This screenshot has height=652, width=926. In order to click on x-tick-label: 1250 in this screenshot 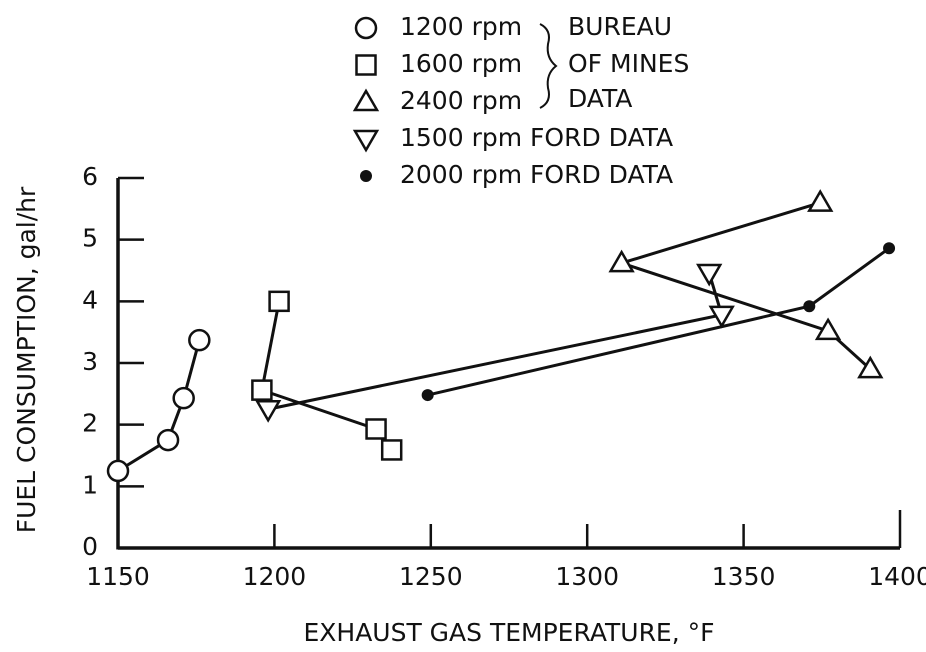, I will do `click(431, 576)`.